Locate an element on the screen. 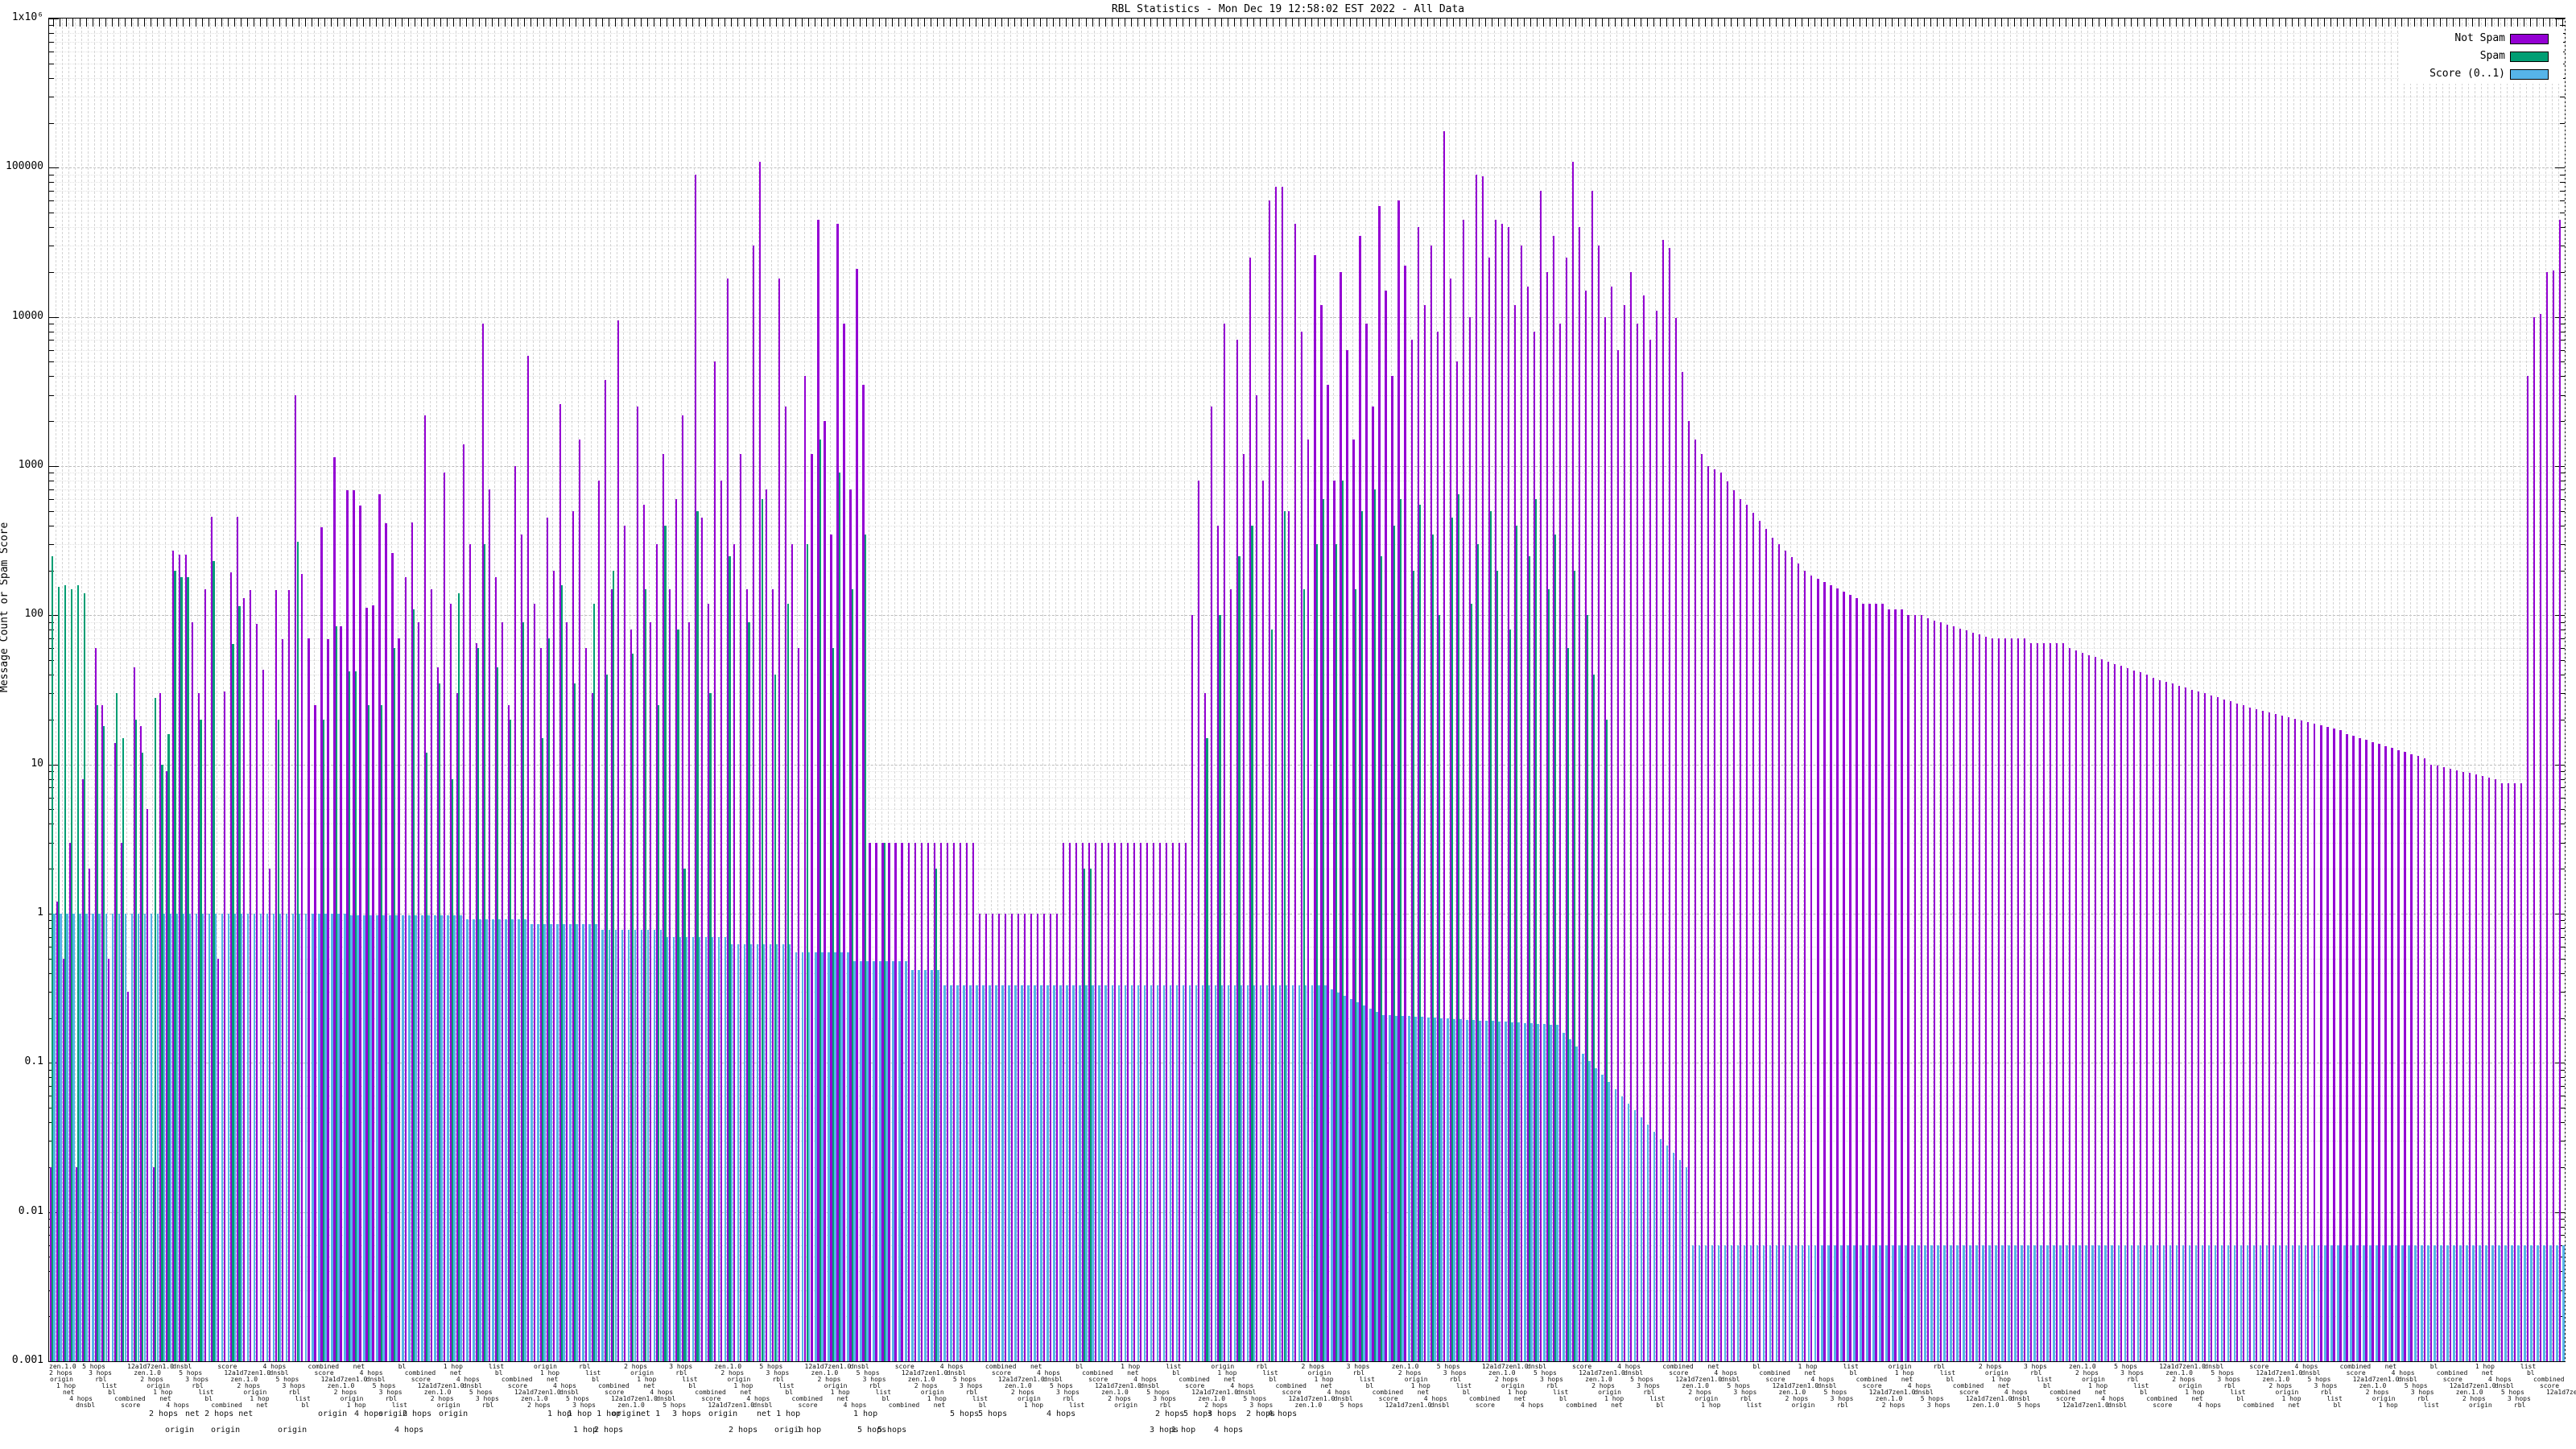 The width and height of the screenshot is (2576, 1449). x-tick-label-noise: net is located at coordinates (165, 1398).